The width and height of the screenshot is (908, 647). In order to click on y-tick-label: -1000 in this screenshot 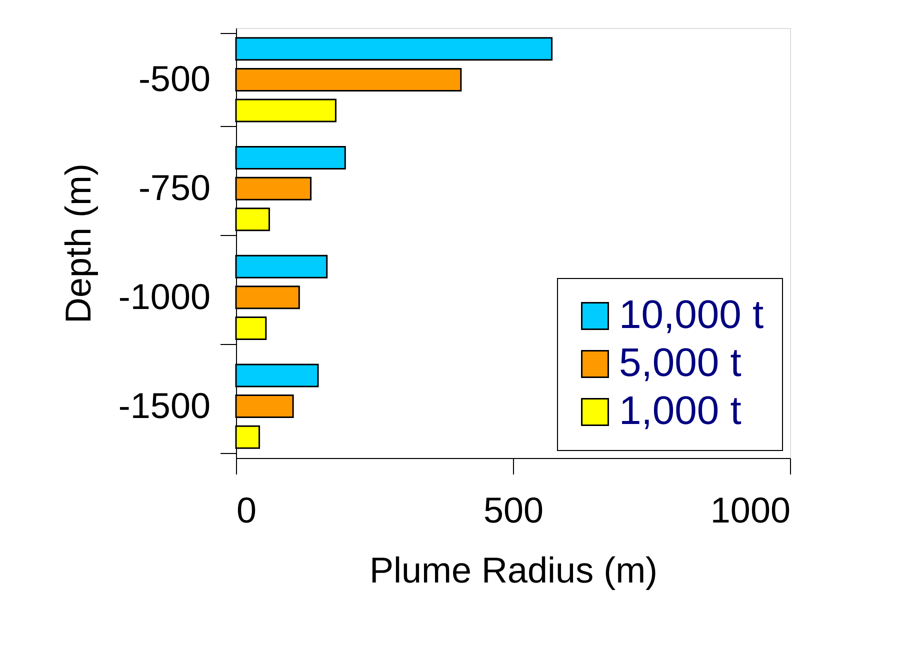, I will do `click(164, 296)`.